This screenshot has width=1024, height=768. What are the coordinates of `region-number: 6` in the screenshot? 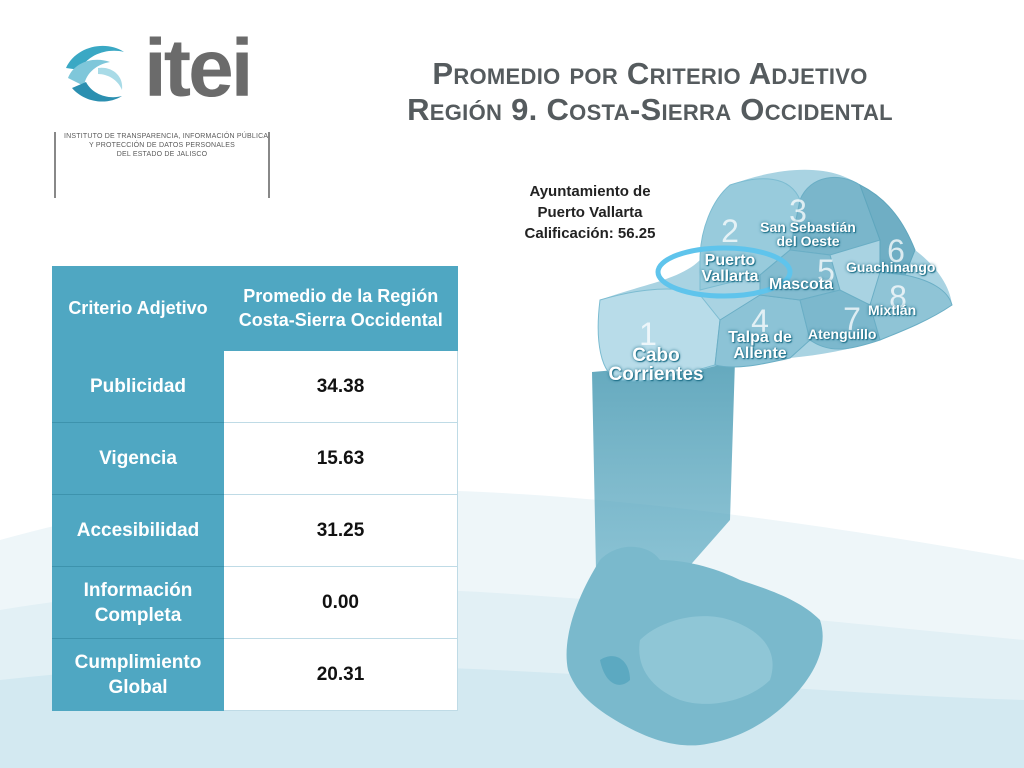 It's located at (896, 251).